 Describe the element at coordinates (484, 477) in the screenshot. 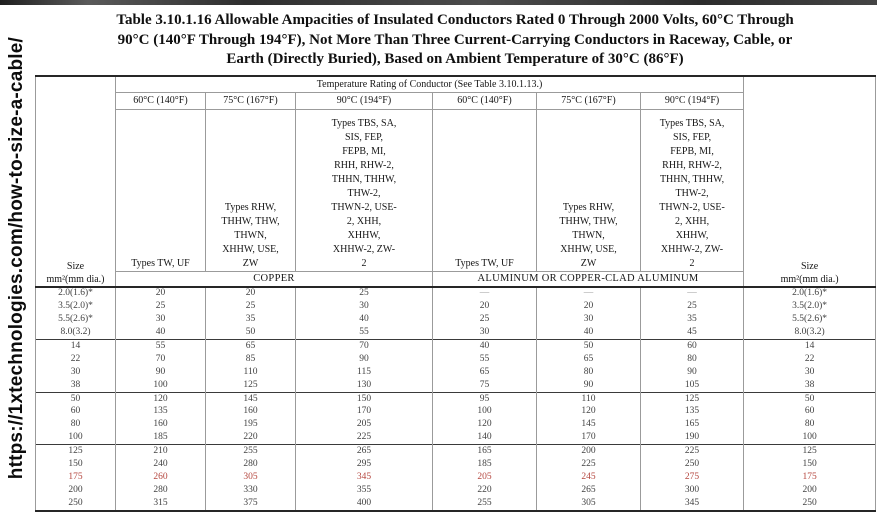

I see `ampacity-cell: 205` at that location.